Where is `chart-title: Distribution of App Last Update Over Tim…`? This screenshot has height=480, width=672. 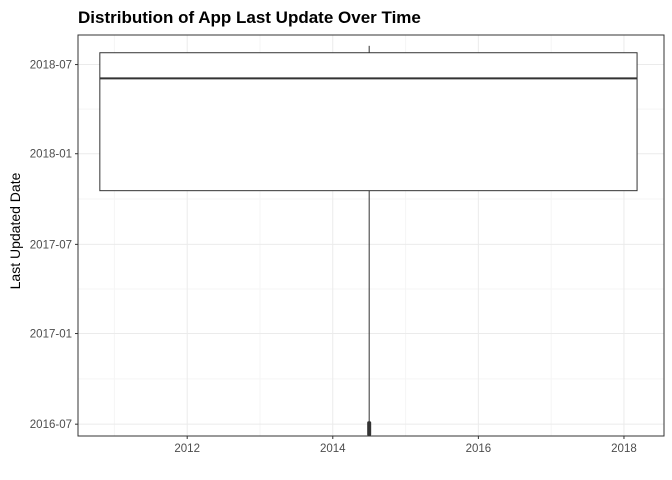 chart-title: Distribution of App Last Update Over Tim… is located at coordinates (249, 17).